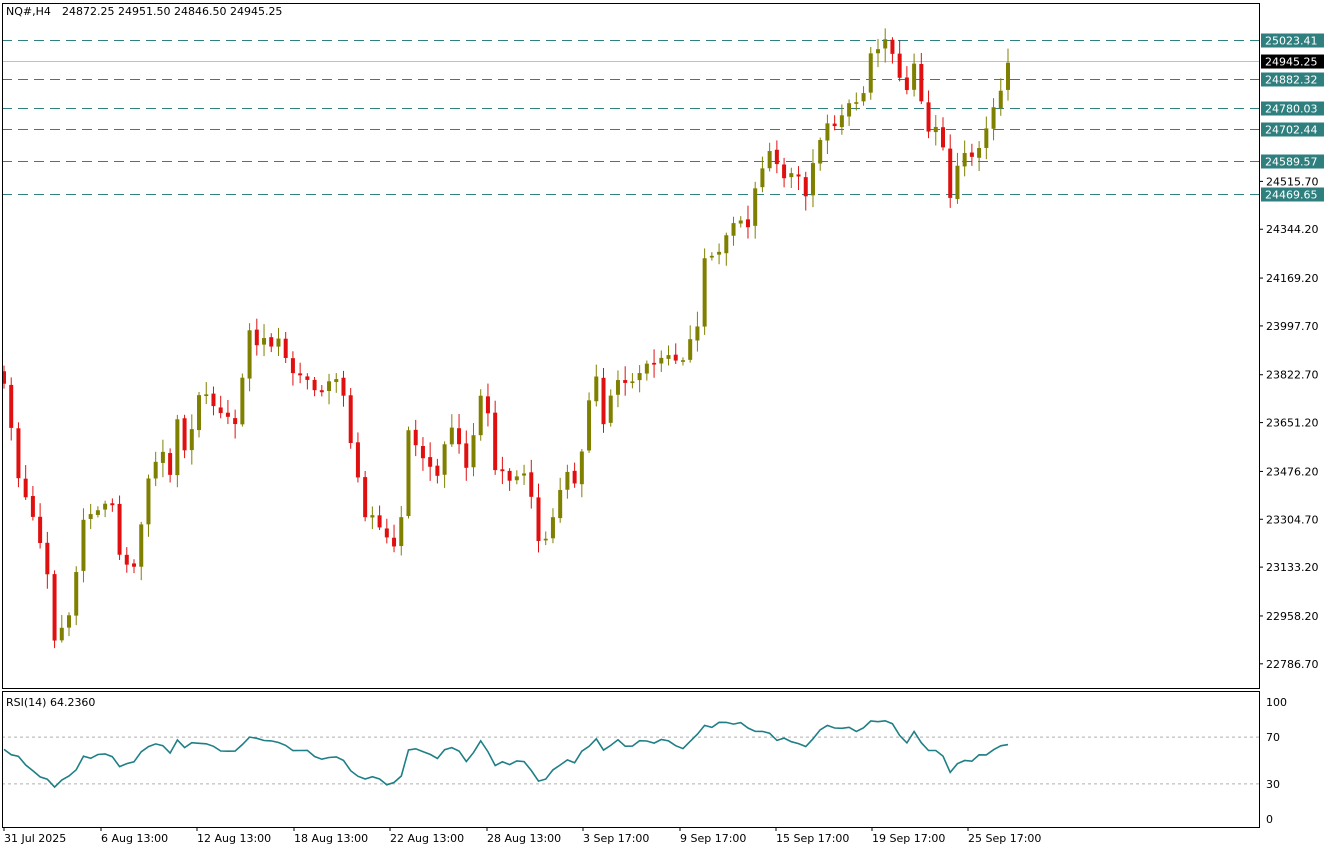 The width and height of the screenshot is (1331, 855). I want to click on price-tick-label: 23476.20, so click(1292, 471).